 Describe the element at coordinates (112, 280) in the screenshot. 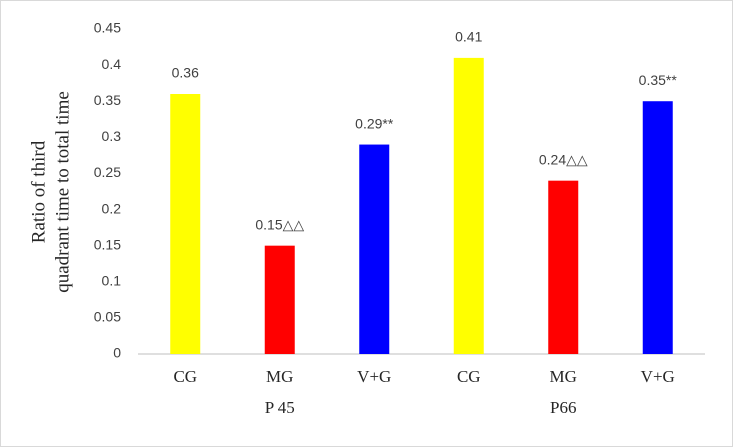

I see `y-tick-label: 0.1` at that location.